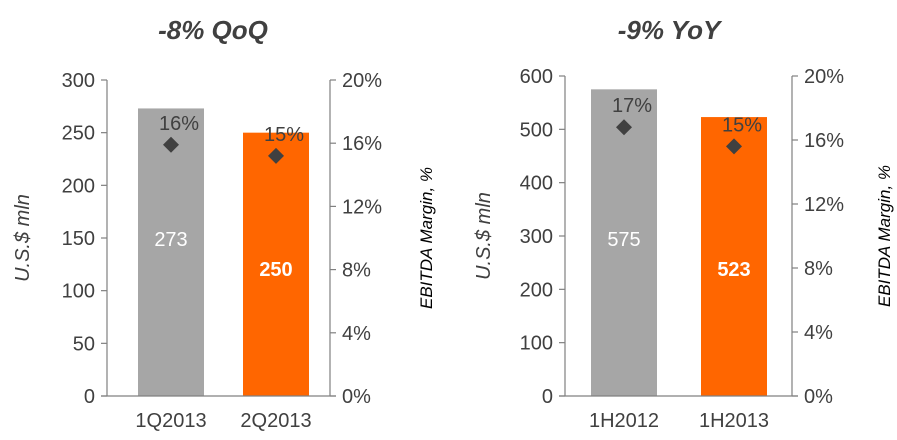 The width and height of the screenshot is (897, 440). What do you see at coordinates (536, 184) in the screenshot?
I see `y-tick-label-left: 400` at bounding box center [536, 184].